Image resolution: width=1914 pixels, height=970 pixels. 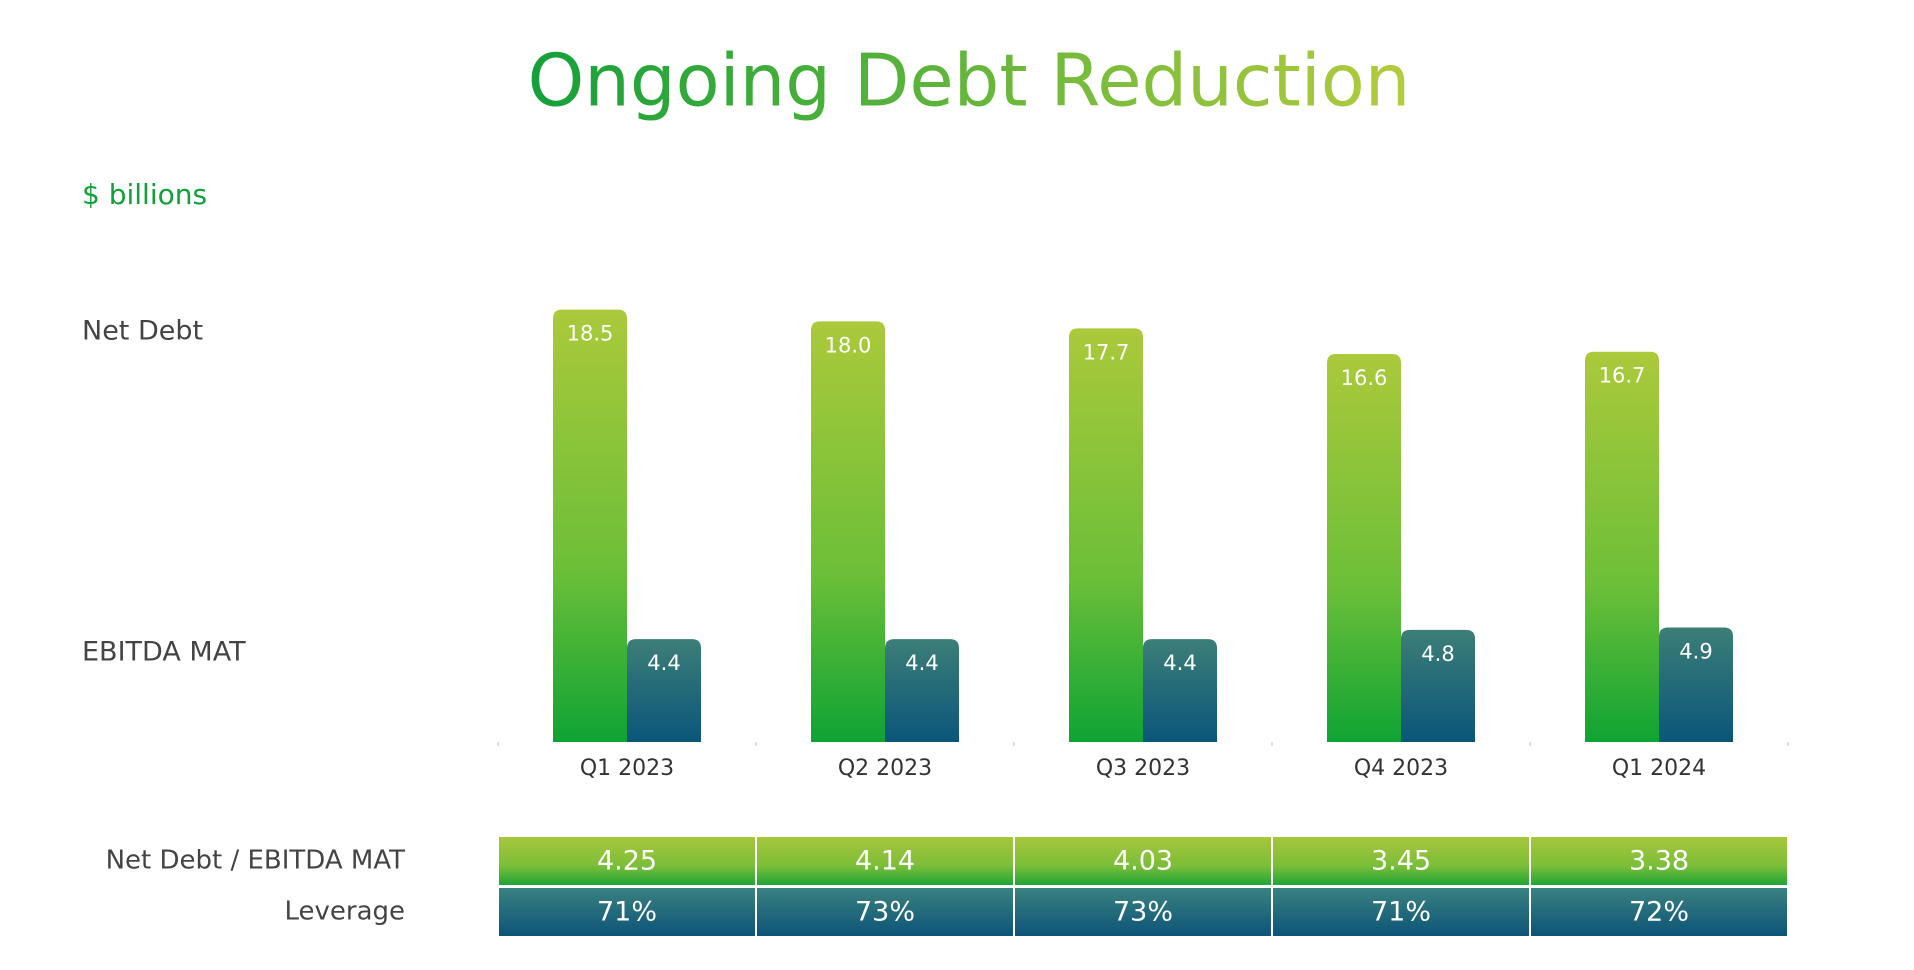 I want to click on data-label: 18.0, so click(x=848, y=345).